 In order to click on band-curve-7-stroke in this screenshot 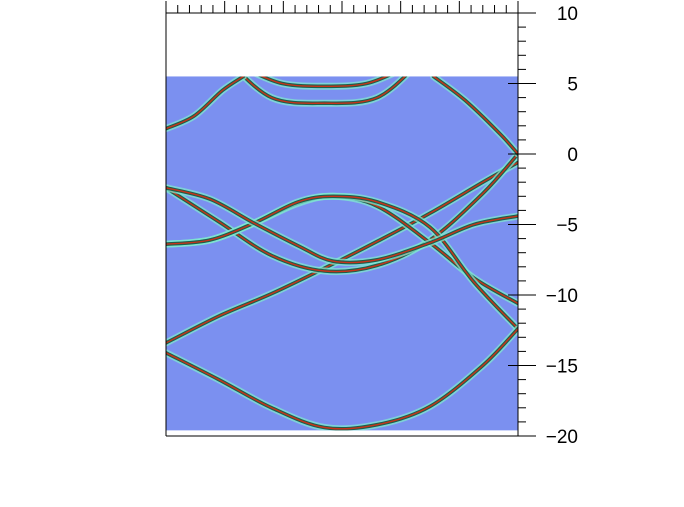, I will do `click(324, 90)`.